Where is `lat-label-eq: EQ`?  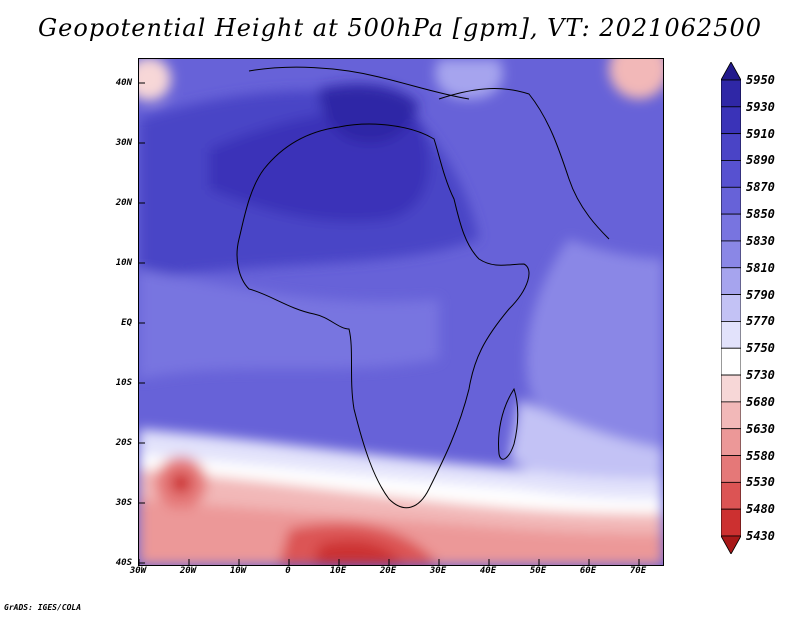
lat-label-eq: EQ is located at coordinates (126, 323).